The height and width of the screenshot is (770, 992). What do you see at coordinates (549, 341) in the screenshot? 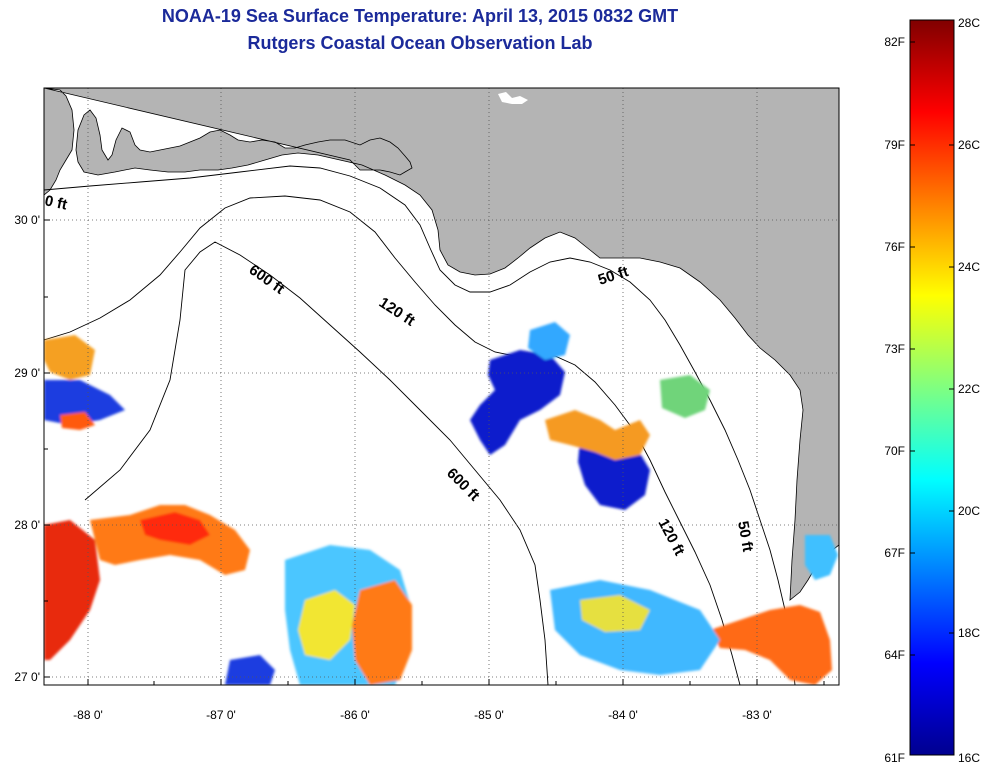
I see `sst-patch-cyan-central` at bounding box center [549, 341].